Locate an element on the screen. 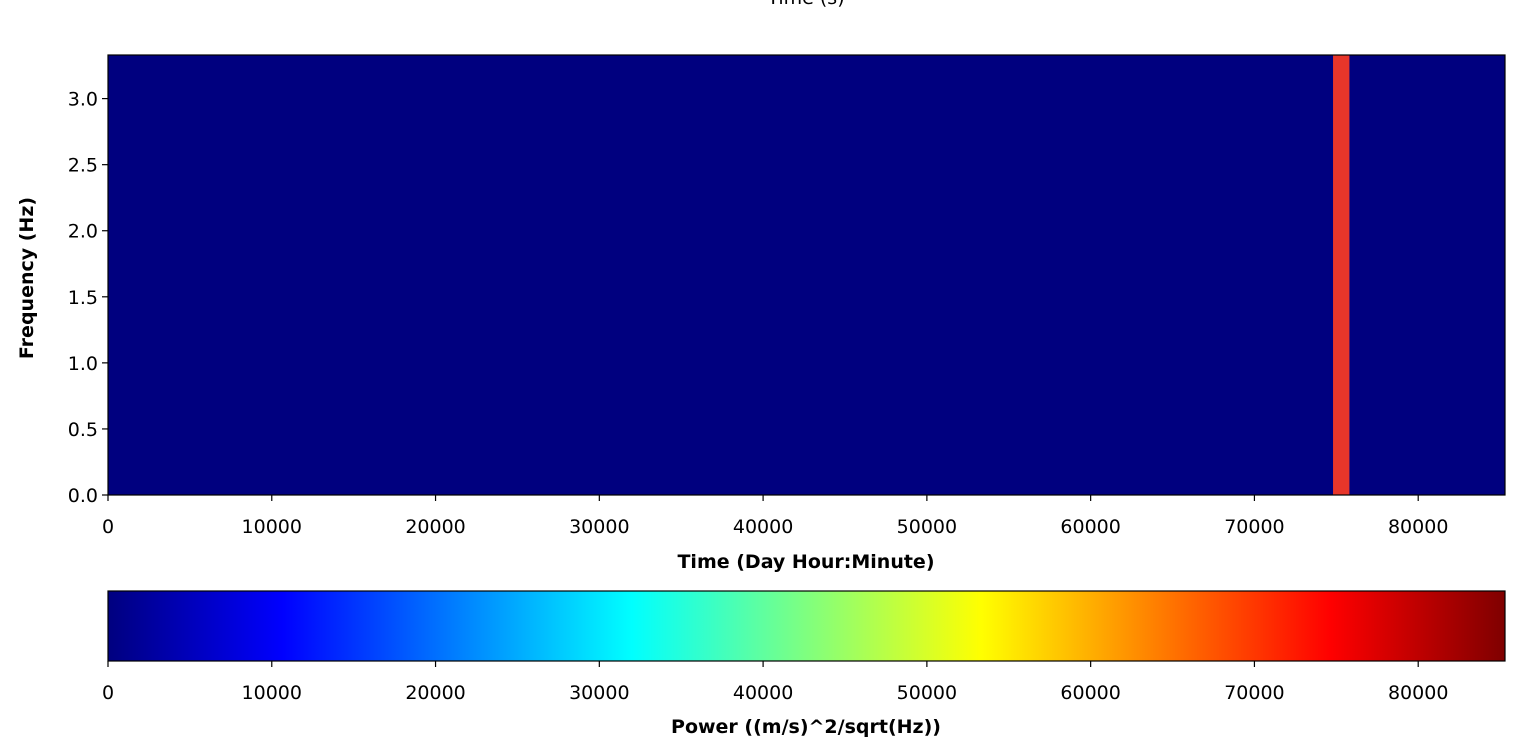 Image resolution: width=1522 pixels, height=756 pixels. colorbar-tick-label: 40000 is located at coordinates (763, 693).